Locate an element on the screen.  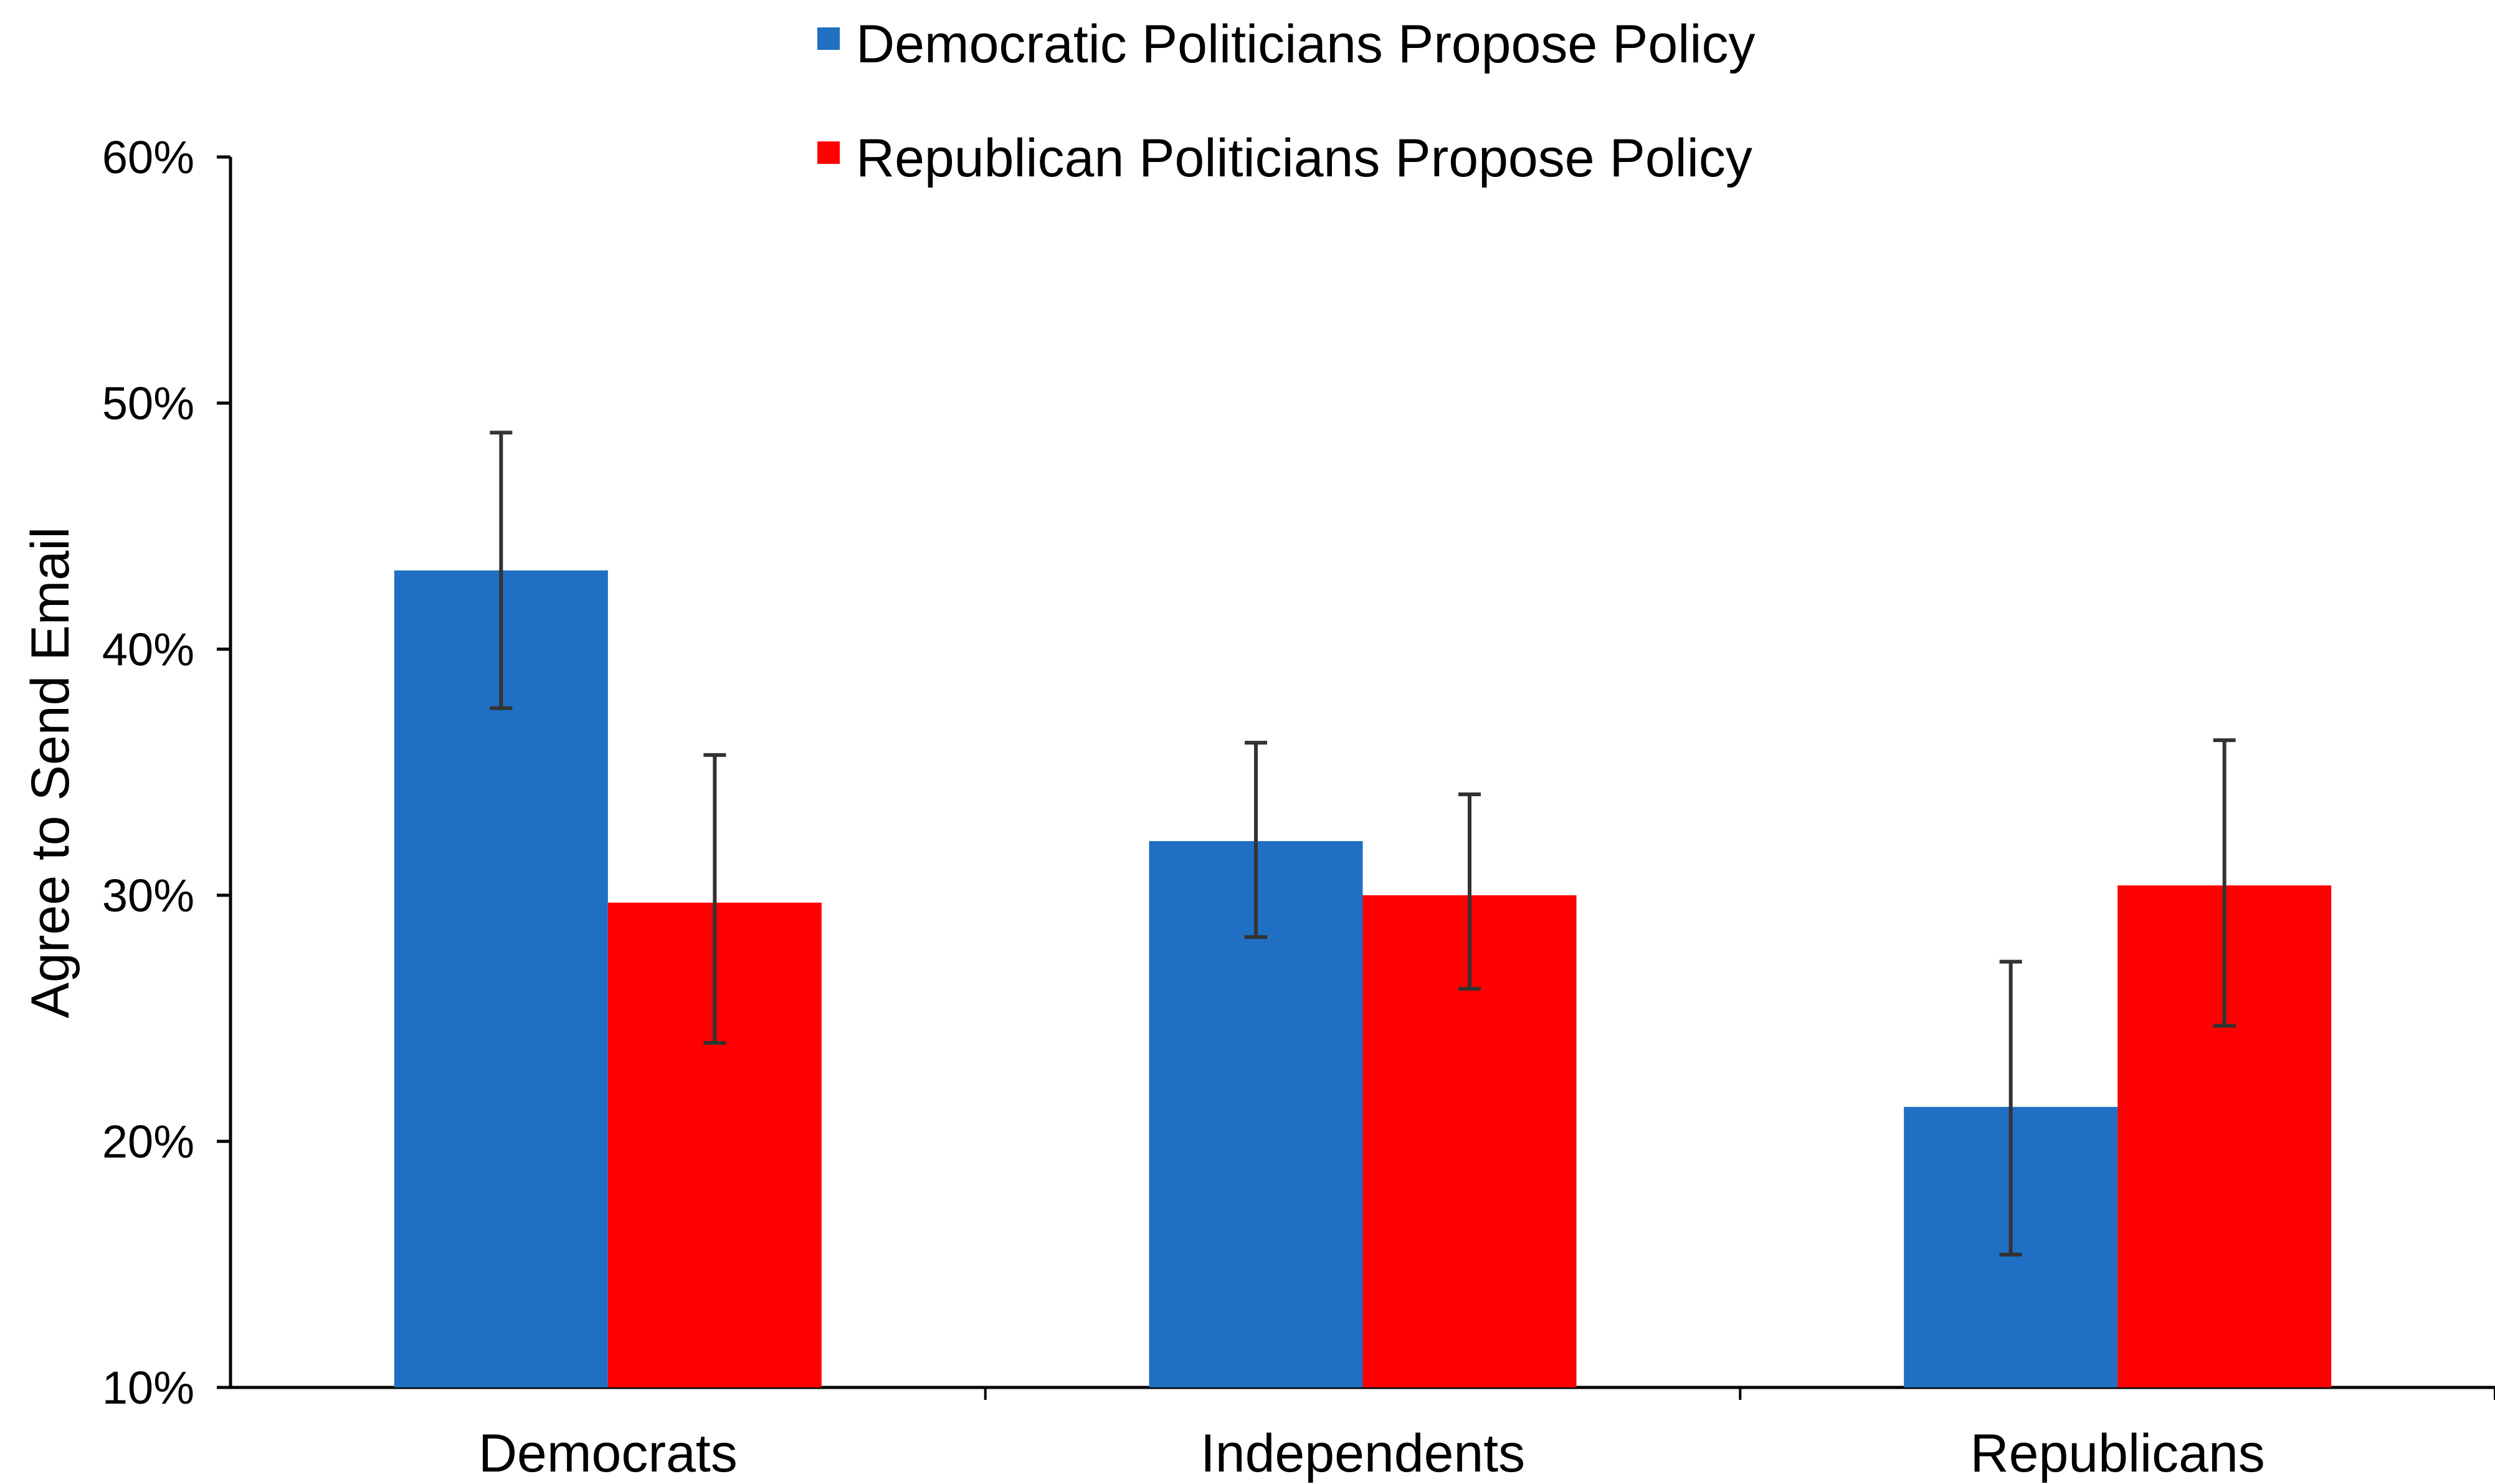
y-tick-label: 50% is located at coordinates (148, 403).